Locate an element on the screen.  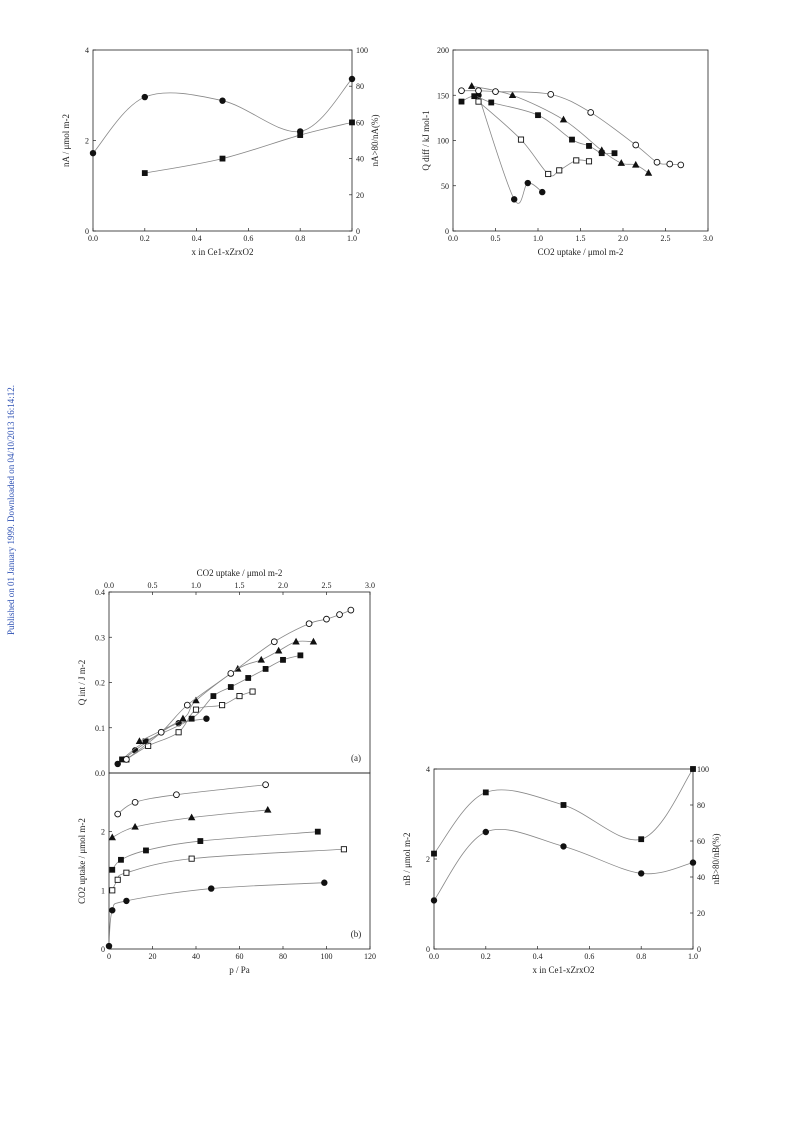
y-tick-label: 50 is located at coordinates (445, 186).